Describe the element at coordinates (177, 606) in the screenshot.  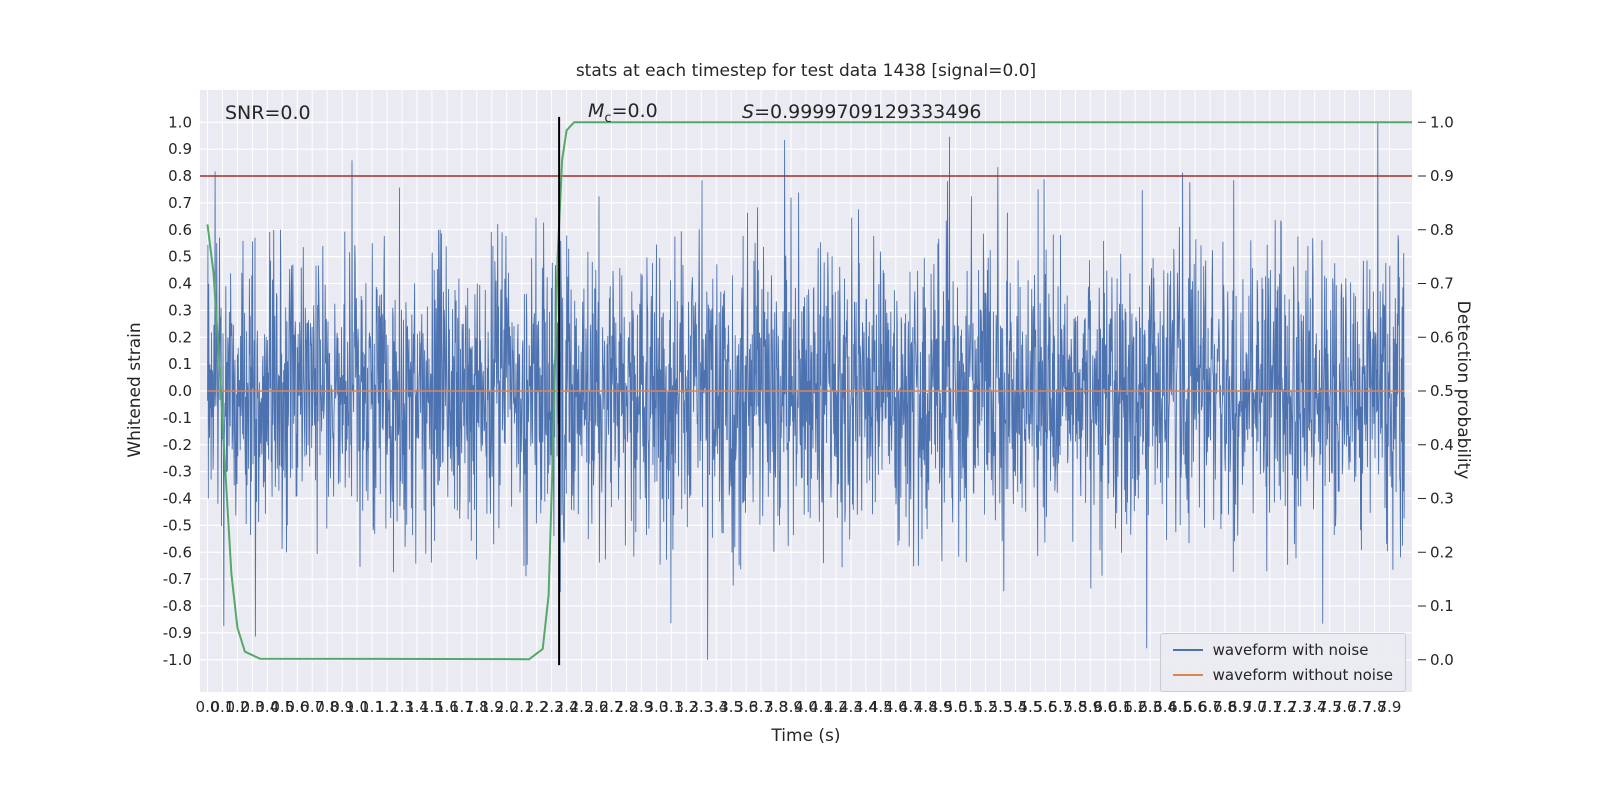
I see `svg-text: -0.8` at that location.